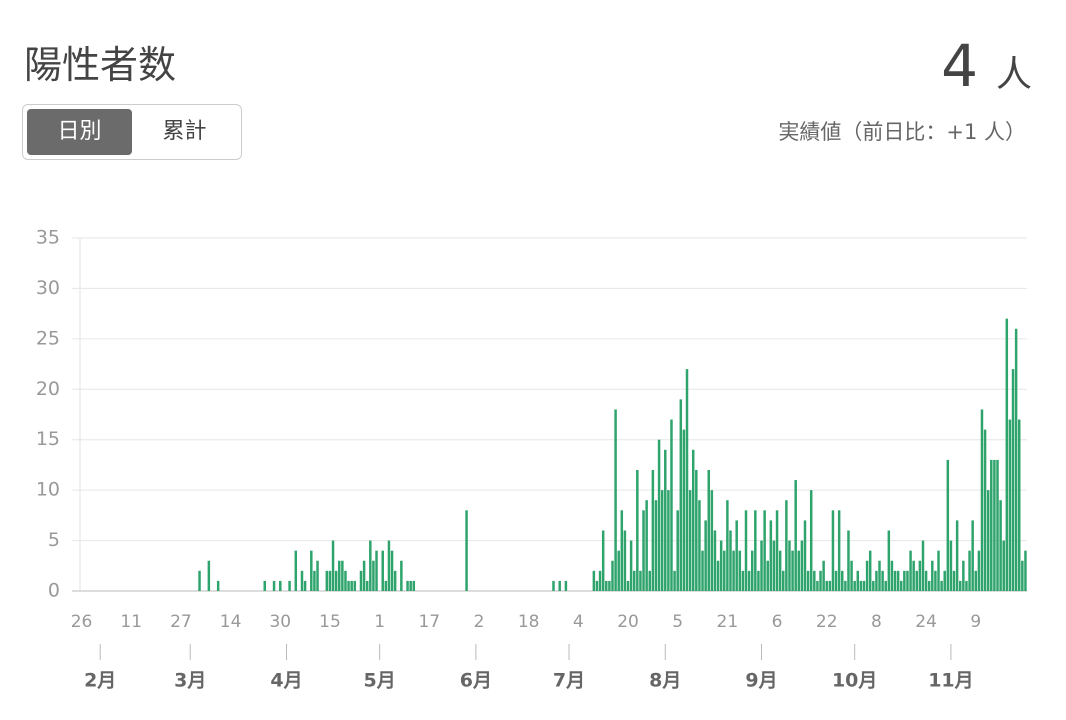 This screenshot has width=1066, height=720. I want to click on y-tick-label: 5, so click(54, 540).